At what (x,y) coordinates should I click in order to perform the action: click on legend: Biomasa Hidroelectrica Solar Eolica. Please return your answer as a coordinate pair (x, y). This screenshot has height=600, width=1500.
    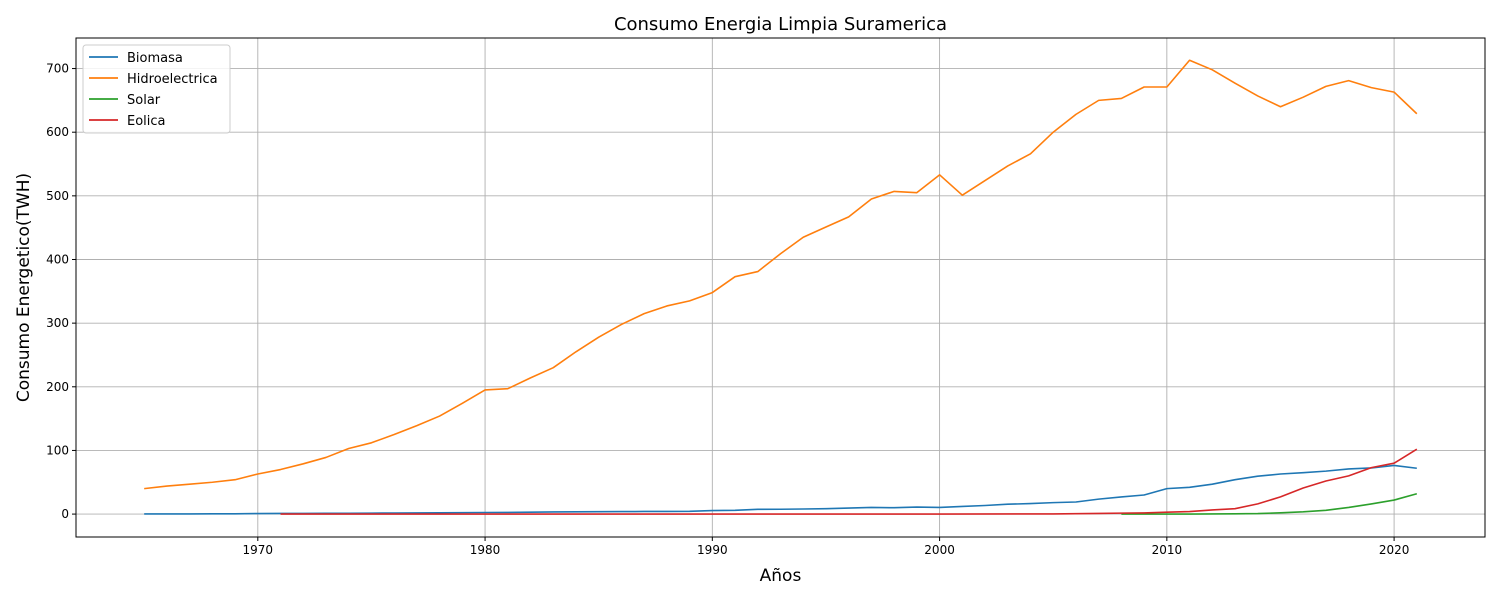
    Looking at the image, I should click on (156, 89).